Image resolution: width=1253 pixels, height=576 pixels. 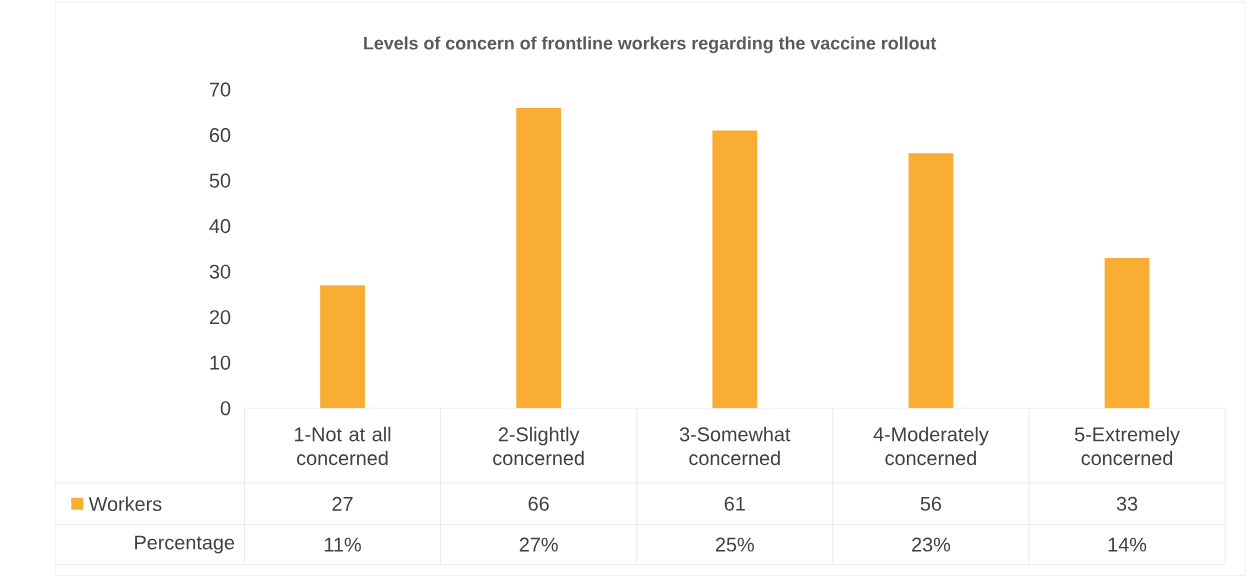 What do you see at coordinates (185, 544) in the screenshot?
I see `text: Percentage` at bounding box center [185, 544].